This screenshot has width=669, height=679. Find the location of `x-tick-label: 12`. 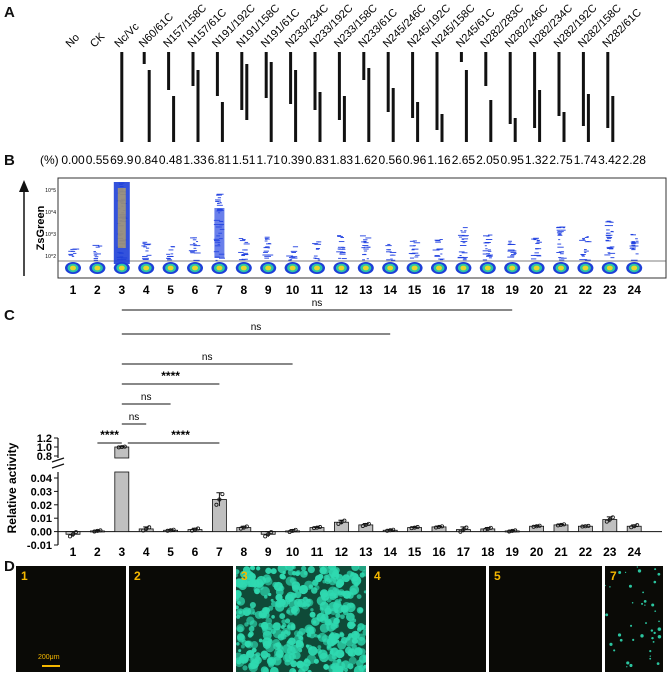

x-tick-label: 12 is located at coordinates (342, 552).